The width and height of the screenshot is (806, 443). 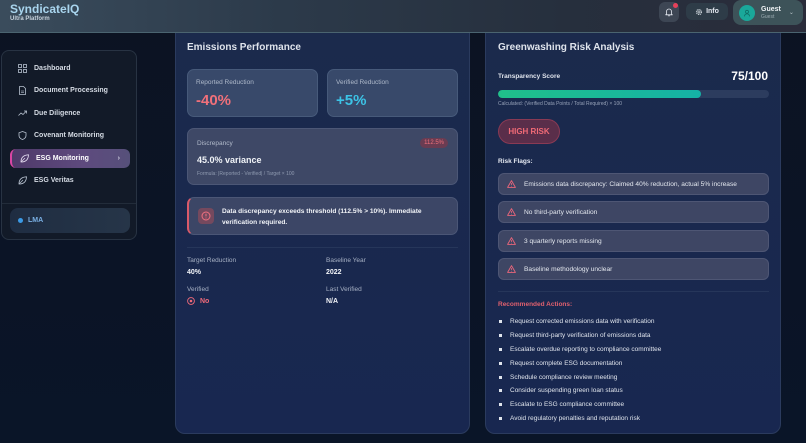 I want to click on info-button: Info, so click(x=707, y=11).